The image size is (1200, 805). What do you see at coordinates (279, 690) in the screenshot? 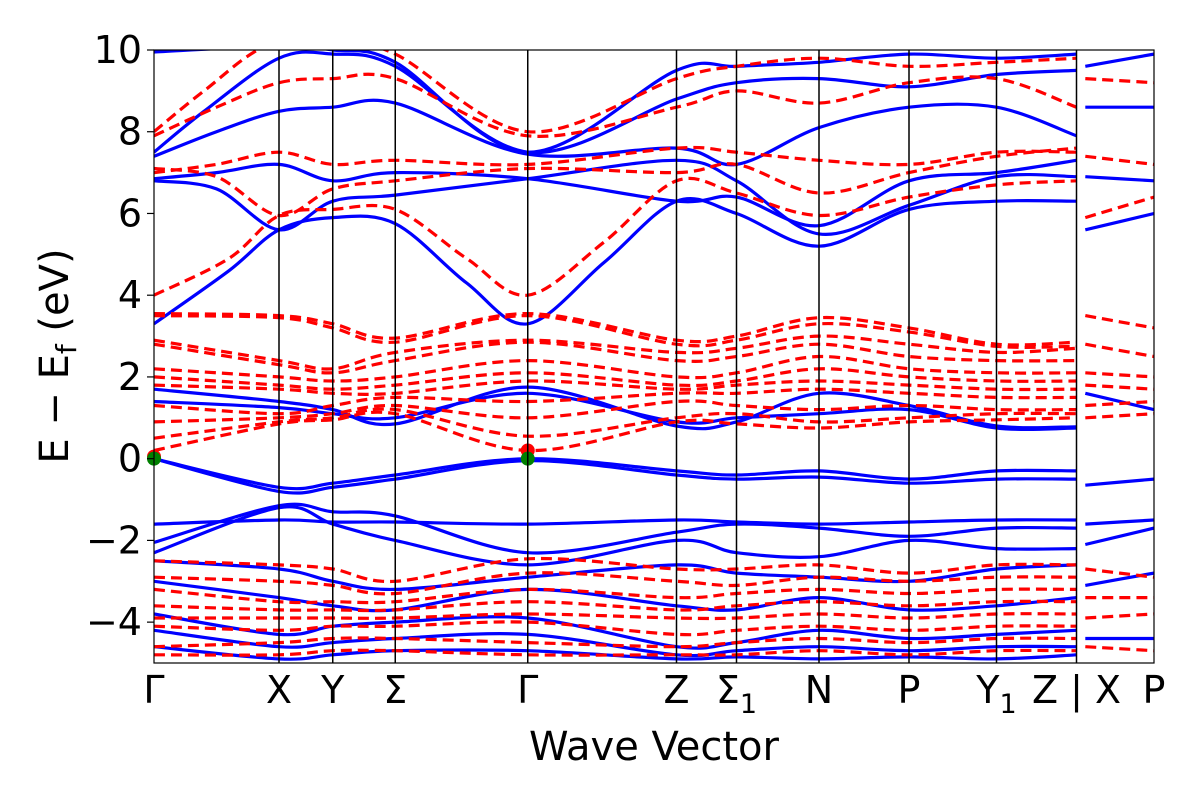
I see `kpoint-label-1: X` at bounding box center [279, 690].